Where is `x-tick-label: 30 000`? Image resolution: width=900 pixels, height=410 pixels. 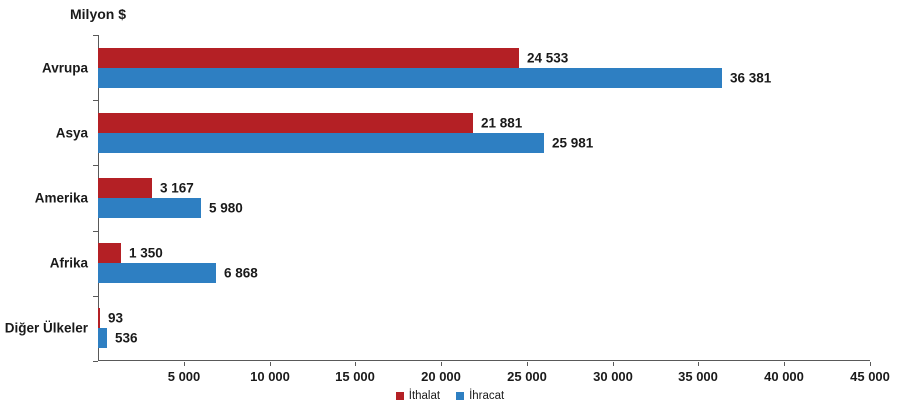
x-tick-label: 30 000 is located at coordinates (613, 376).